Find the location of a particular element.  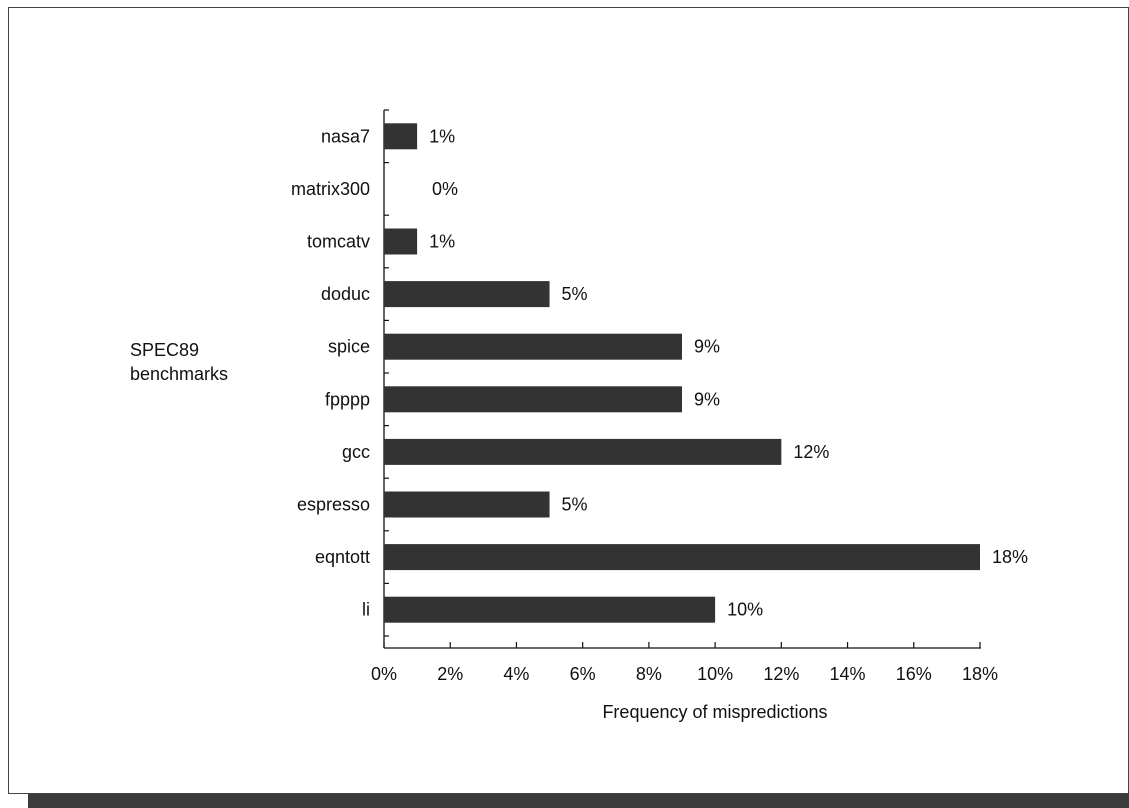

data-label-li: 10% is located at coordinates (745, 610).